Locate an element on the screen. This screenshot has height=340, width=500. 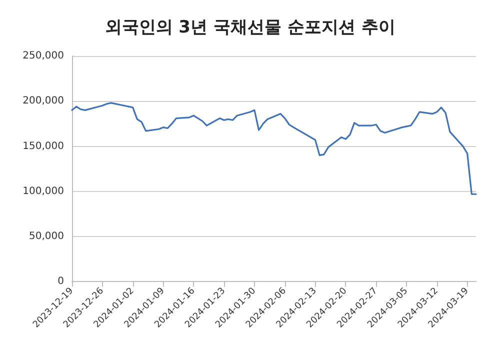
y-tick-label: 100,000 is located at coordinates (43, 191).